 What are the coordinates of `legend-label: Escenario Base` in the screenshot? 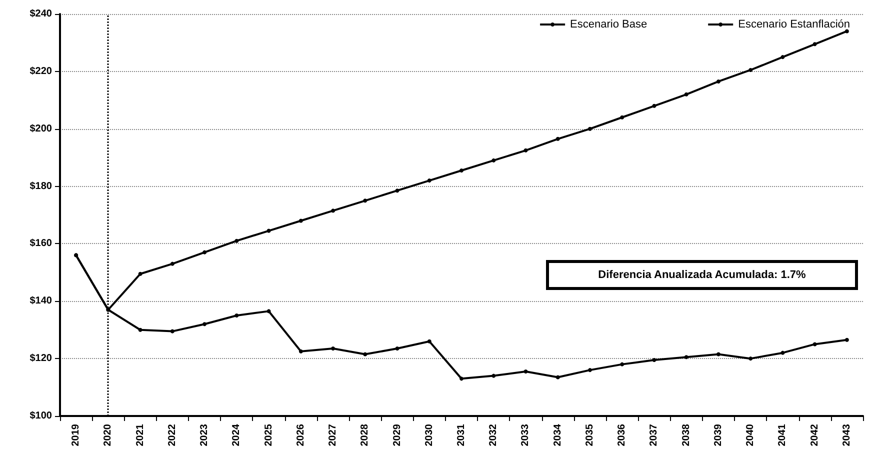 It's located at (609, 24).